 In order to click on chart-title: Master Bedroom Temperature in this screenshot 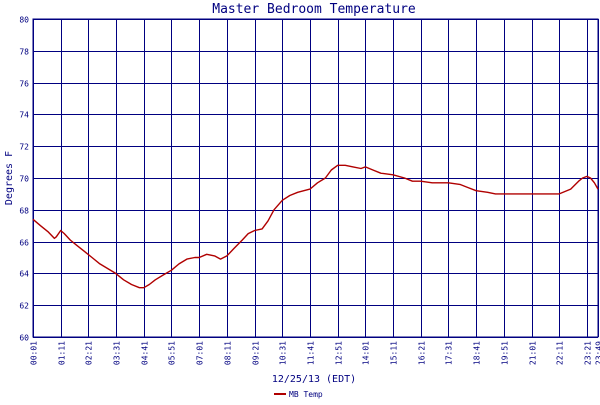, I will do `click(314, 9)`.